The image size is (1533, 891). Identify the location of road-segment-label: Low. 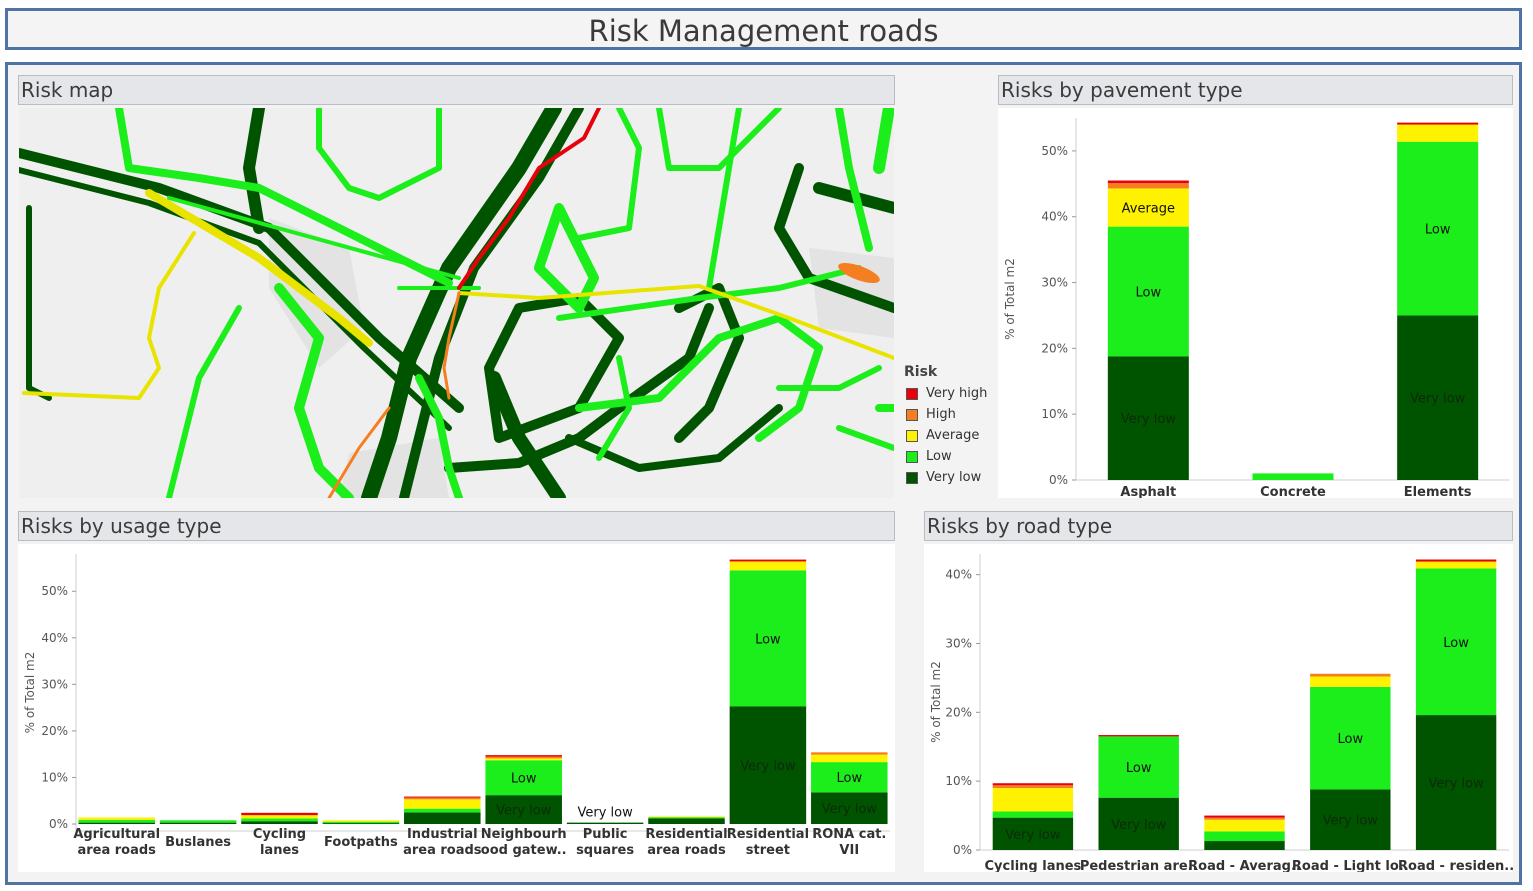
(1139, 768).